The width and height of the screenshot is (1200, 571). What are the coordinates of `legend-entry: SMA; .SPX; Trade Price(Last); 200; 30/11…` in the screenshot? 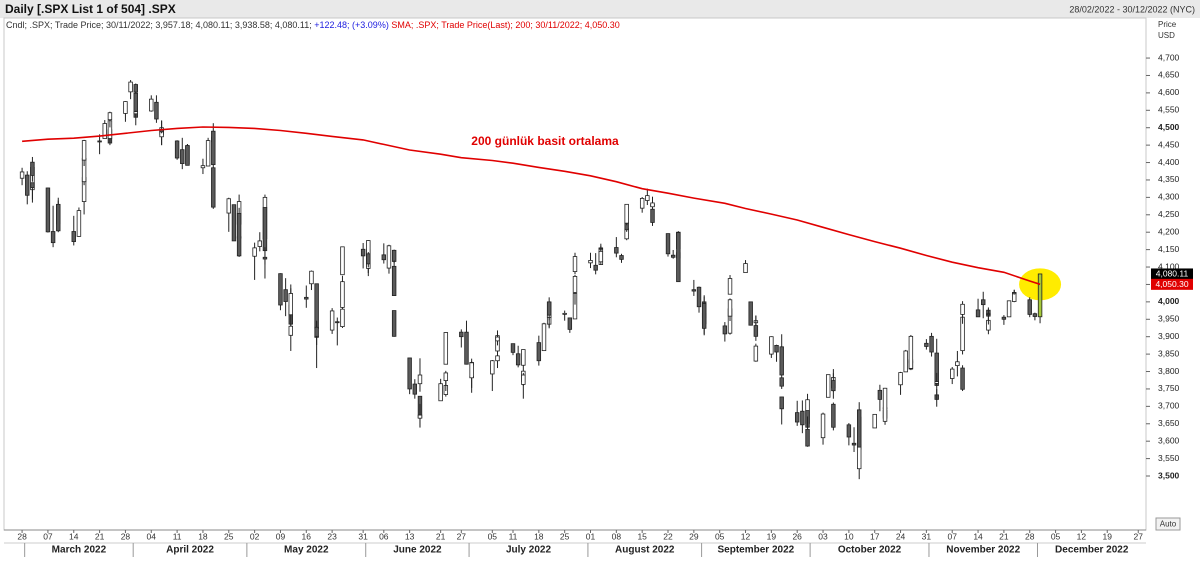 It's located at (505, 25).